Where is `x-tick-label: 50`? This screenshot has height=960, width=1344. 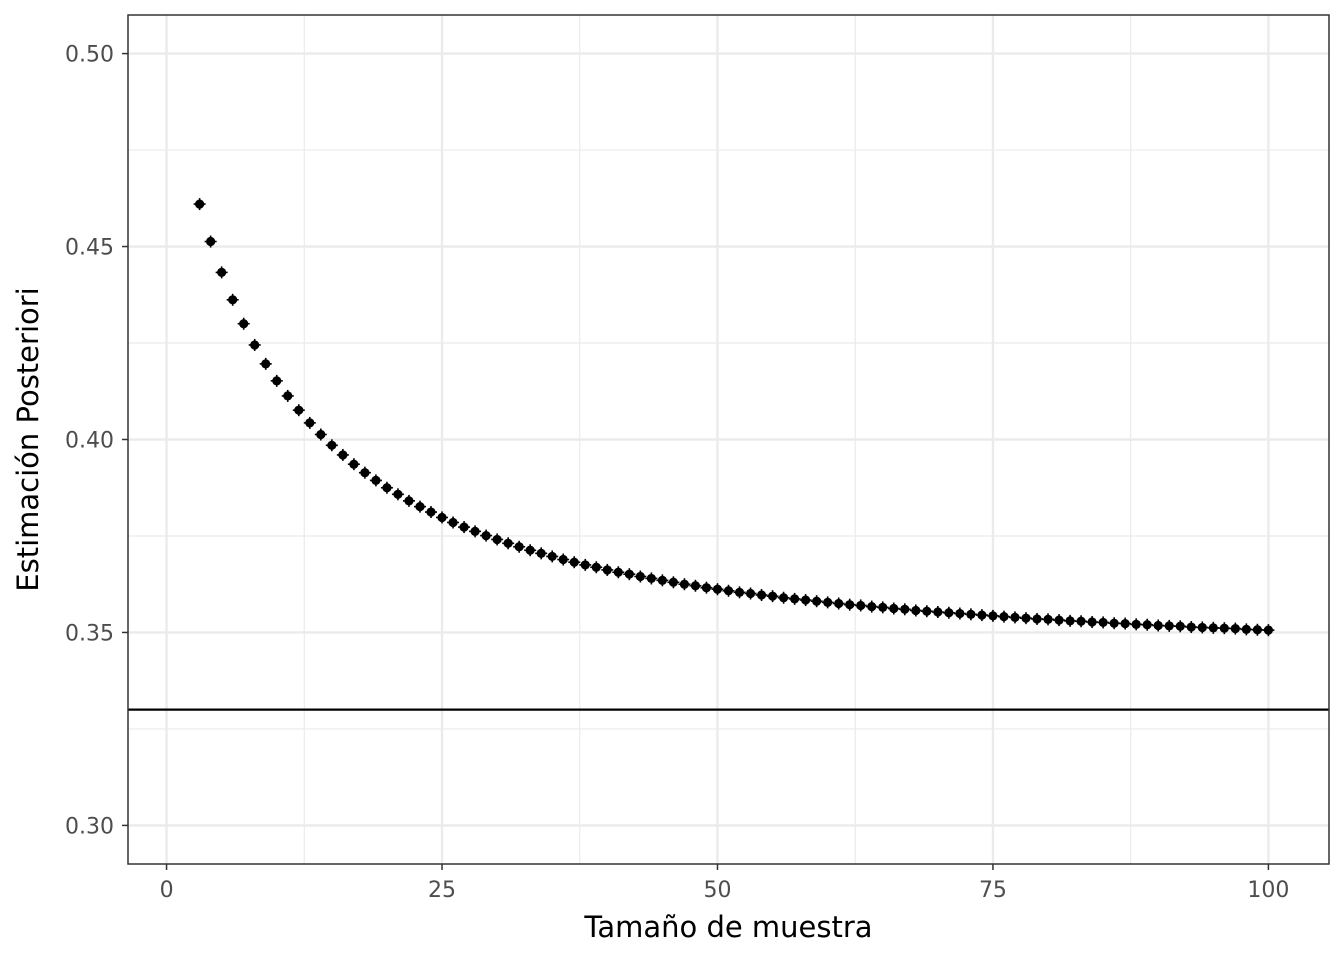 x-tick-label: 50 is located at coordinates (717, 890).